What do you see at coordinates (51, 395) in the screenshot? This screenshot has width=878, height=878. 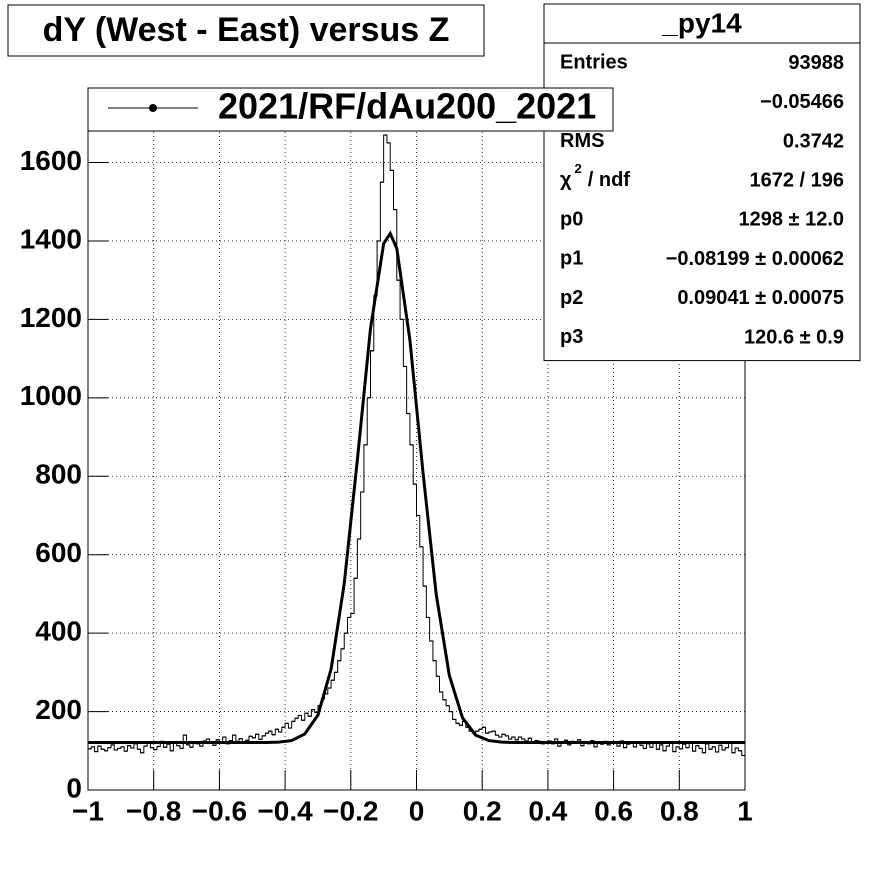 I see `y-tick-label: 1000` at bounding box center [51, 395].